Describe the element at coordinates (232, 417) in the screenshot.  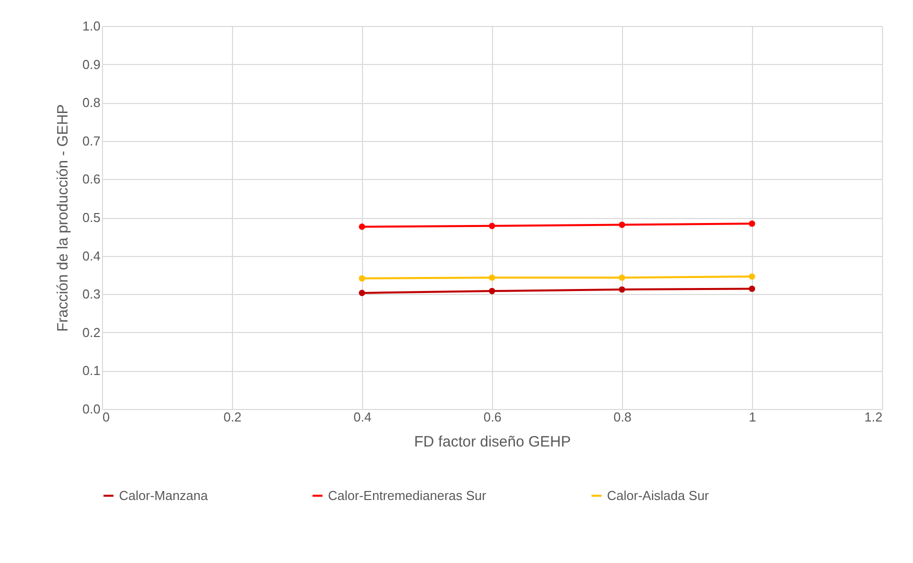
I see `x-tick-label: 0.2` at that location.